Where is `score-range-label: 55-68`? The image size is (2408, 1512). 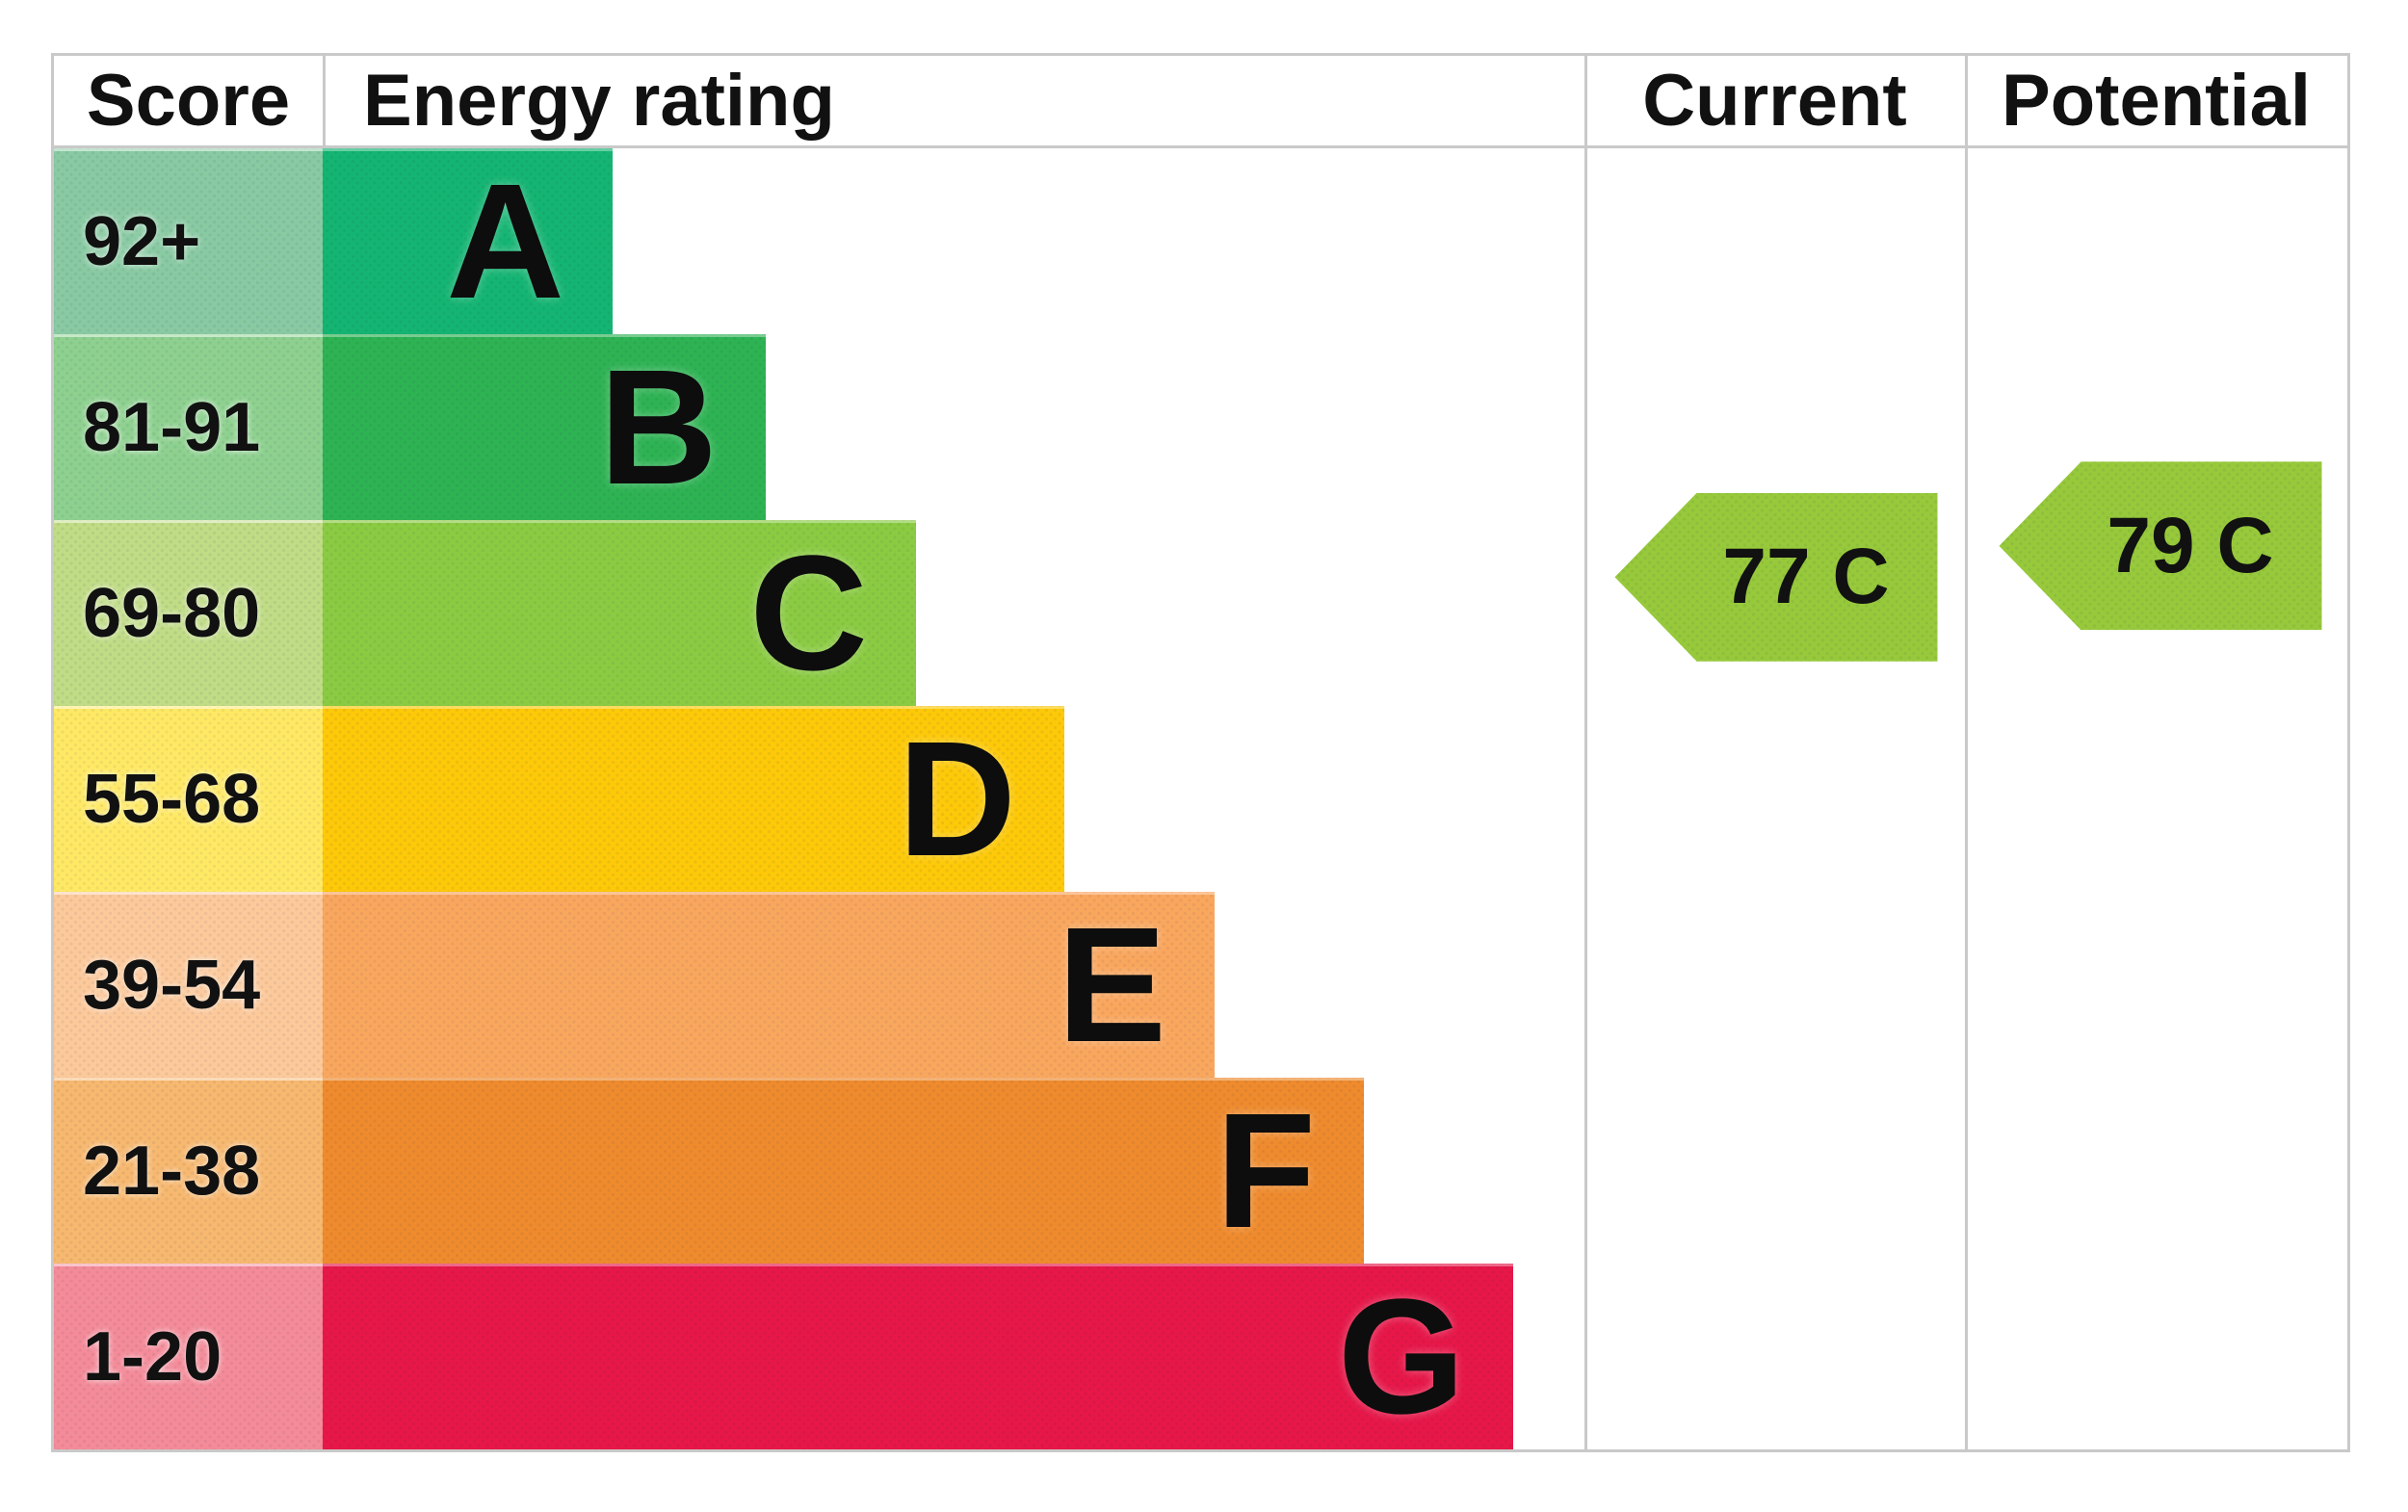 score-range-label: 55-68 is located at coordinates (172, 799).